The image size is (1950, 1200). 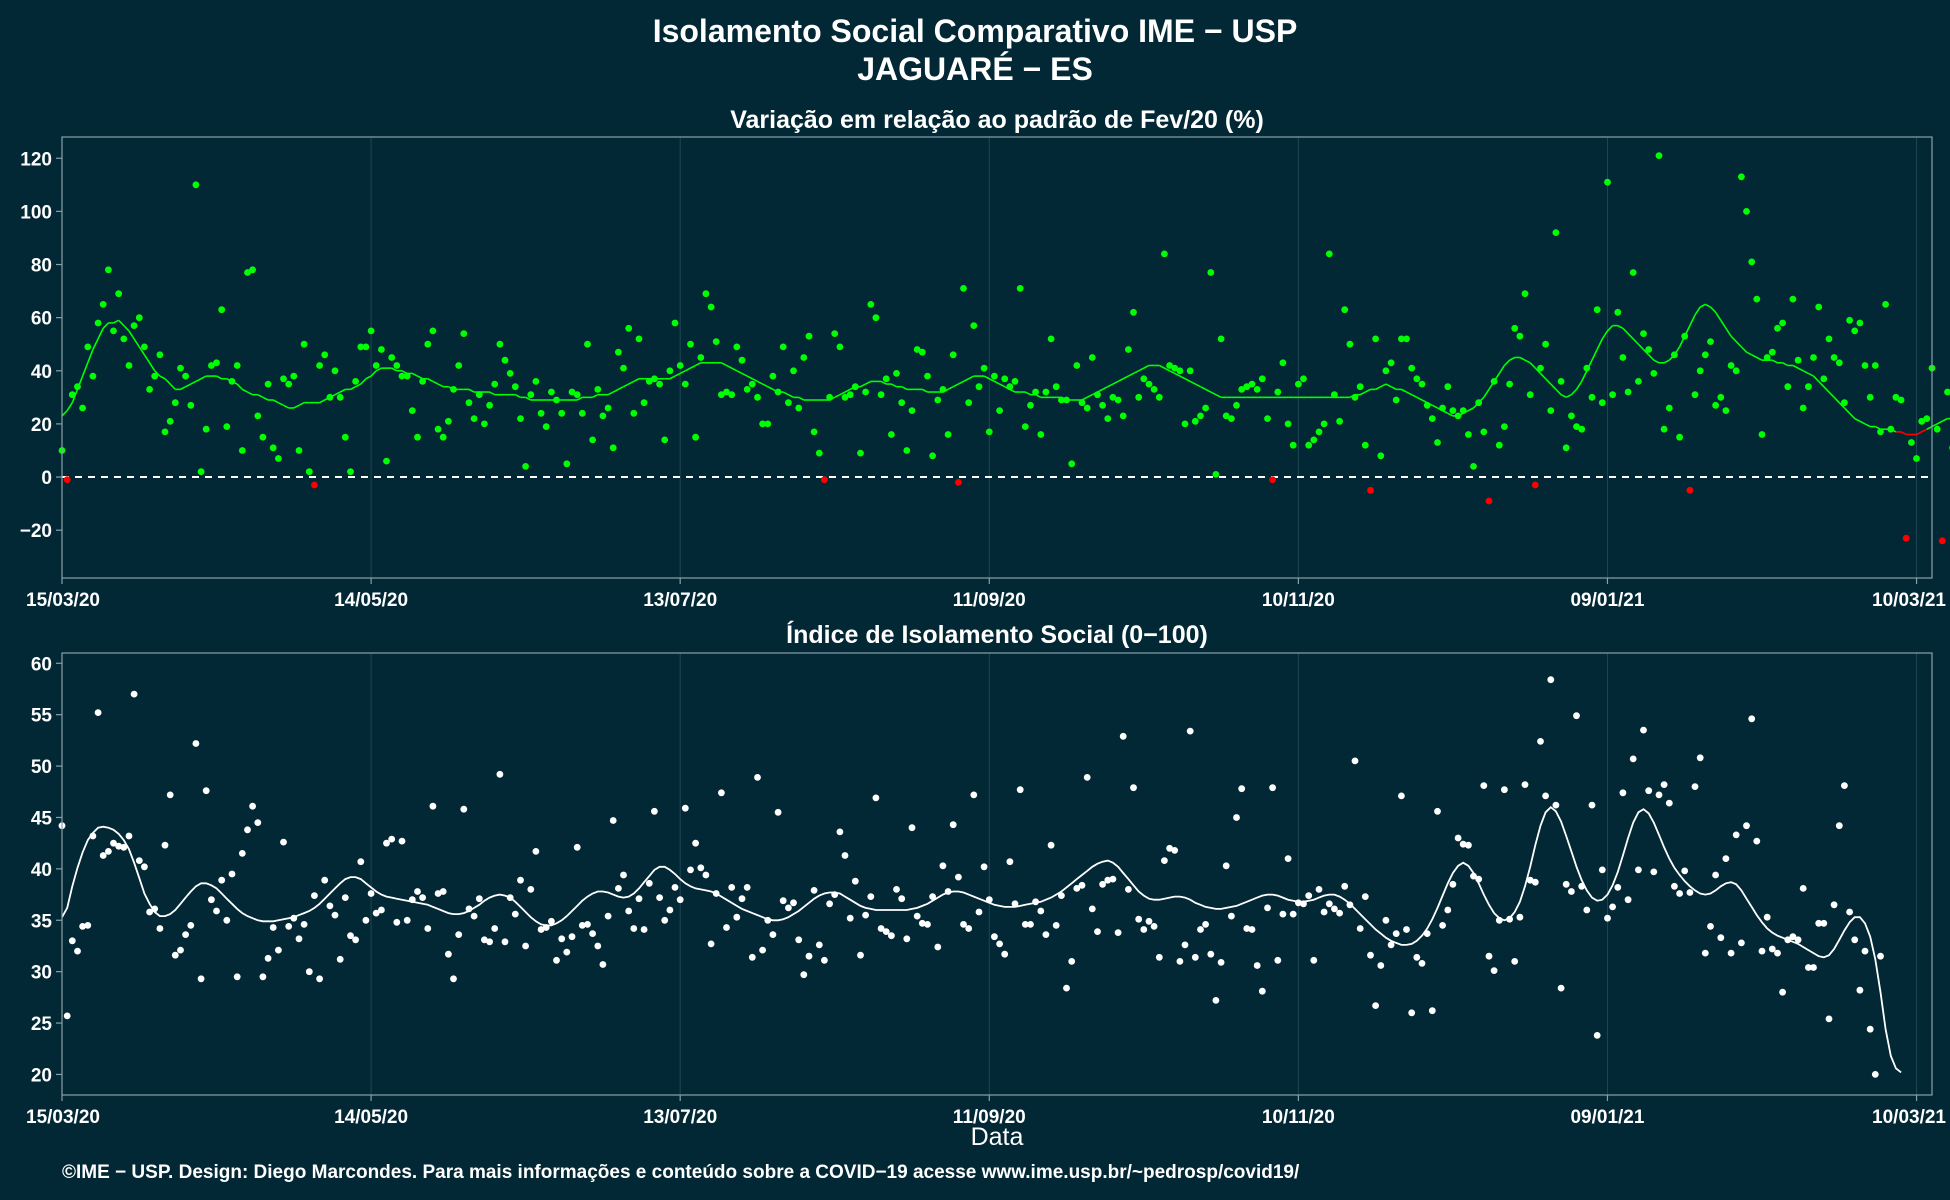 I want to click on x-tick-label: 10/11/20, so click(x=1298, y=600).